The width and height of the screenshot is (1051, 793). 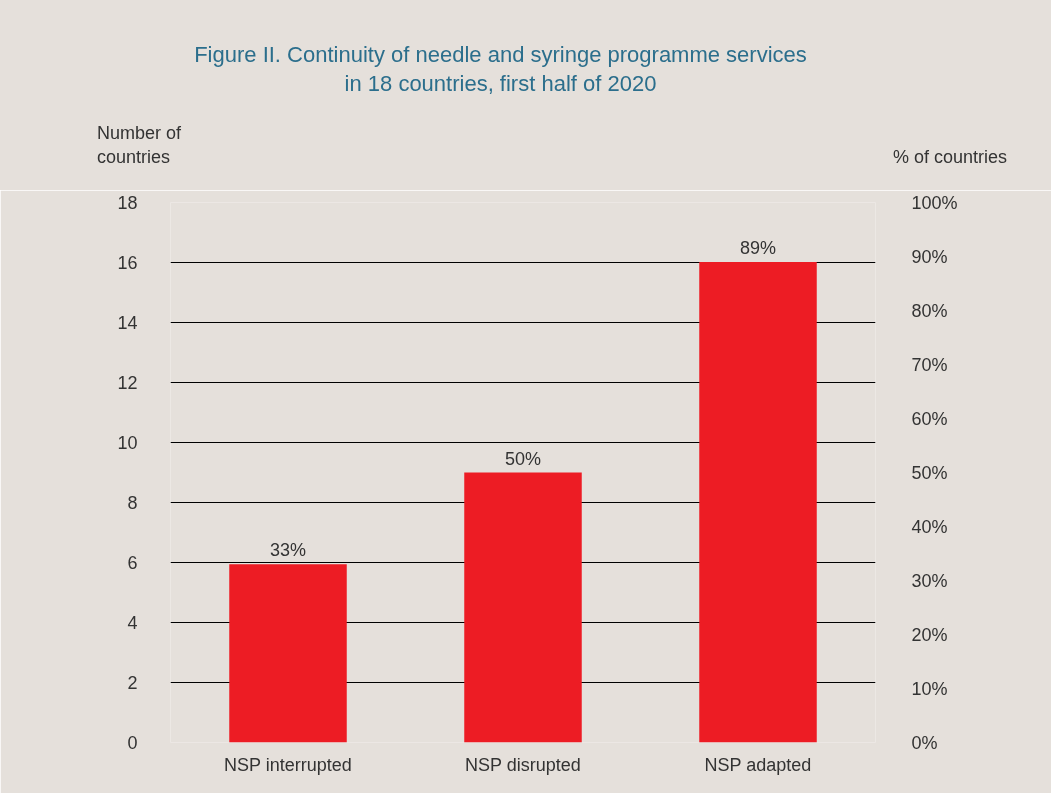 What do you see at coordinates (287, 764) in the screenshot?
I see `x-tick-label: NSP interrupted` at bounding box center [287, 764].